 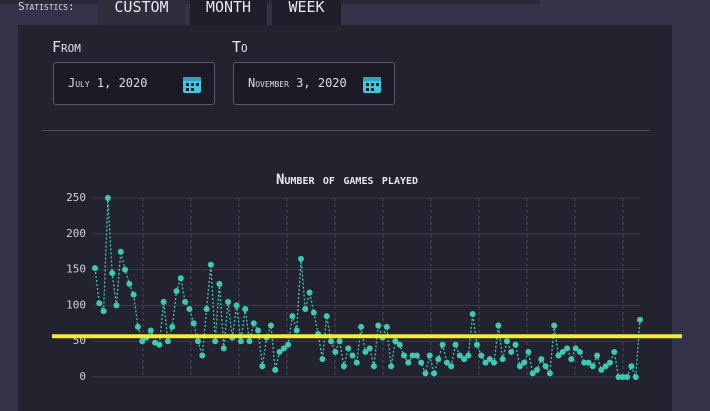 I want to click on y-tick-label: 150, so click(x=76, y=269).